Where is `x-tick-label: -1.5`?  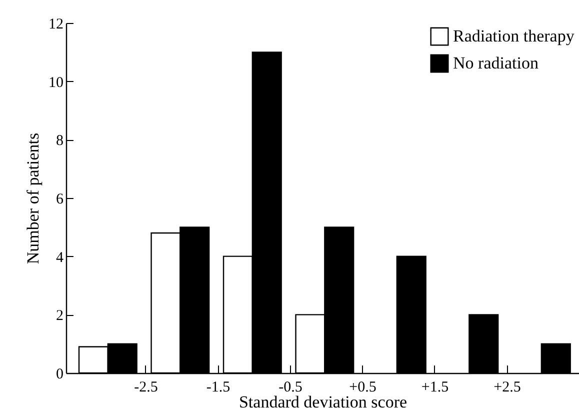
x-tick-label: -1.5 is located at coordinates (218, 388).